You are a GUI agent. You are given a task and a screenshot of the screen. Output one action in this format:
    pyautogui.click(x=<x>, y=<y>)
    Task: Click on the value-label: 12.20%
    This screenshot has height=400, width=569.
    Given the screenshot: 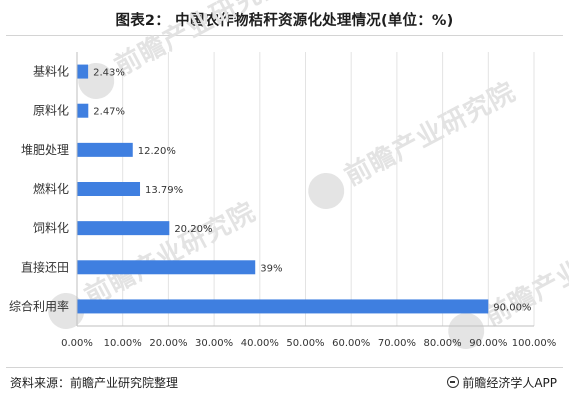 What is the action you would take?
    pyautogui.click(x=157, y=151)
    